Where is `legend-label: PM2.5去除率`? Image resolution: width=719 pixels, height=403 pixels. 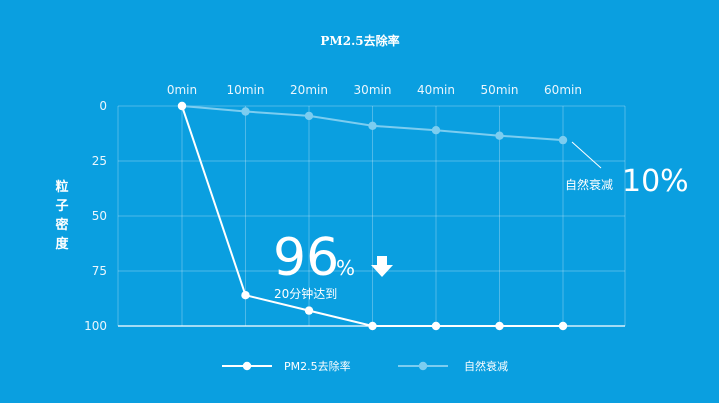 legend-label: PM2.5去除率 is located at coordinates (317, 366).